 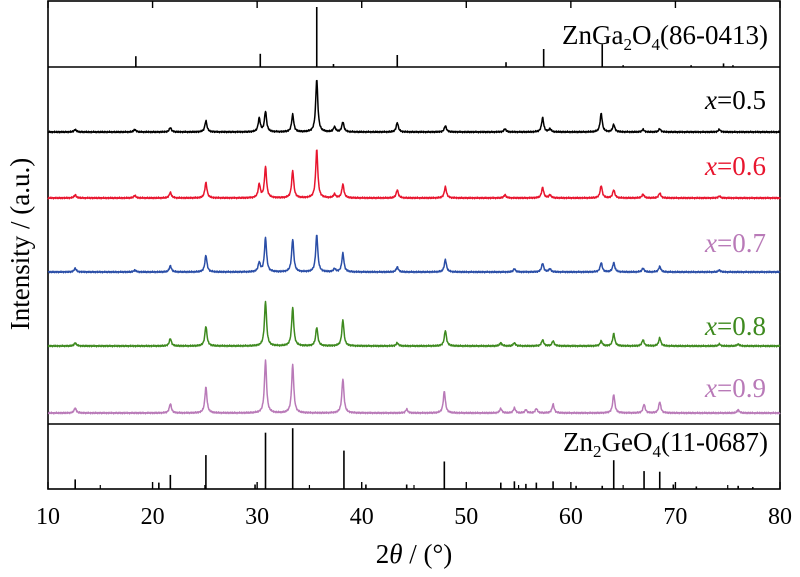 What do you see at coordinates (735, 388) in the screenshot?
I see `series-label-4: x=0.9` at bounding box center [735, 388].